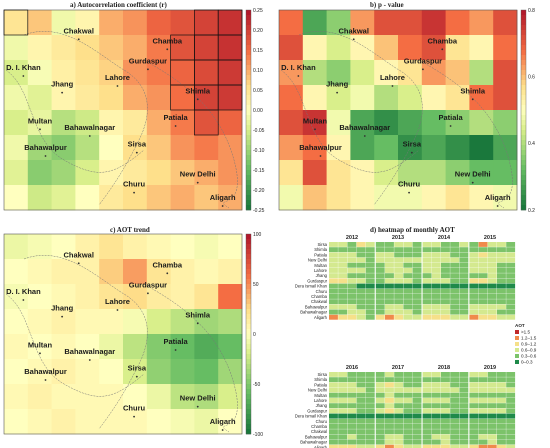 Image resolution: width=550 pixels, height=448 pixels. What do you see at coordinates (529, 356) in the screenshot?
I see `legend-label: 0.3–0.6` at bounding box center [529, 356].